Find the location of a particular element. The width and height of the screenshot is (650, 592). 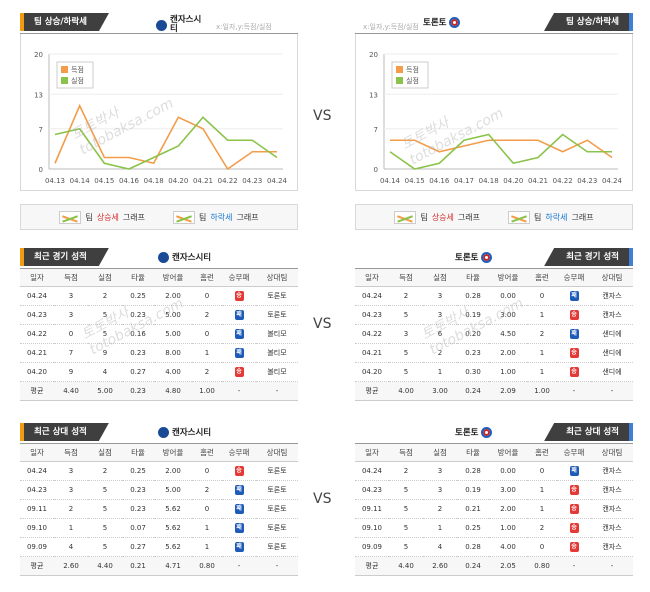

average-row: 평균 2.60 4.40 0.21 4.71 0.80- - is located at coordinates (159, 566).